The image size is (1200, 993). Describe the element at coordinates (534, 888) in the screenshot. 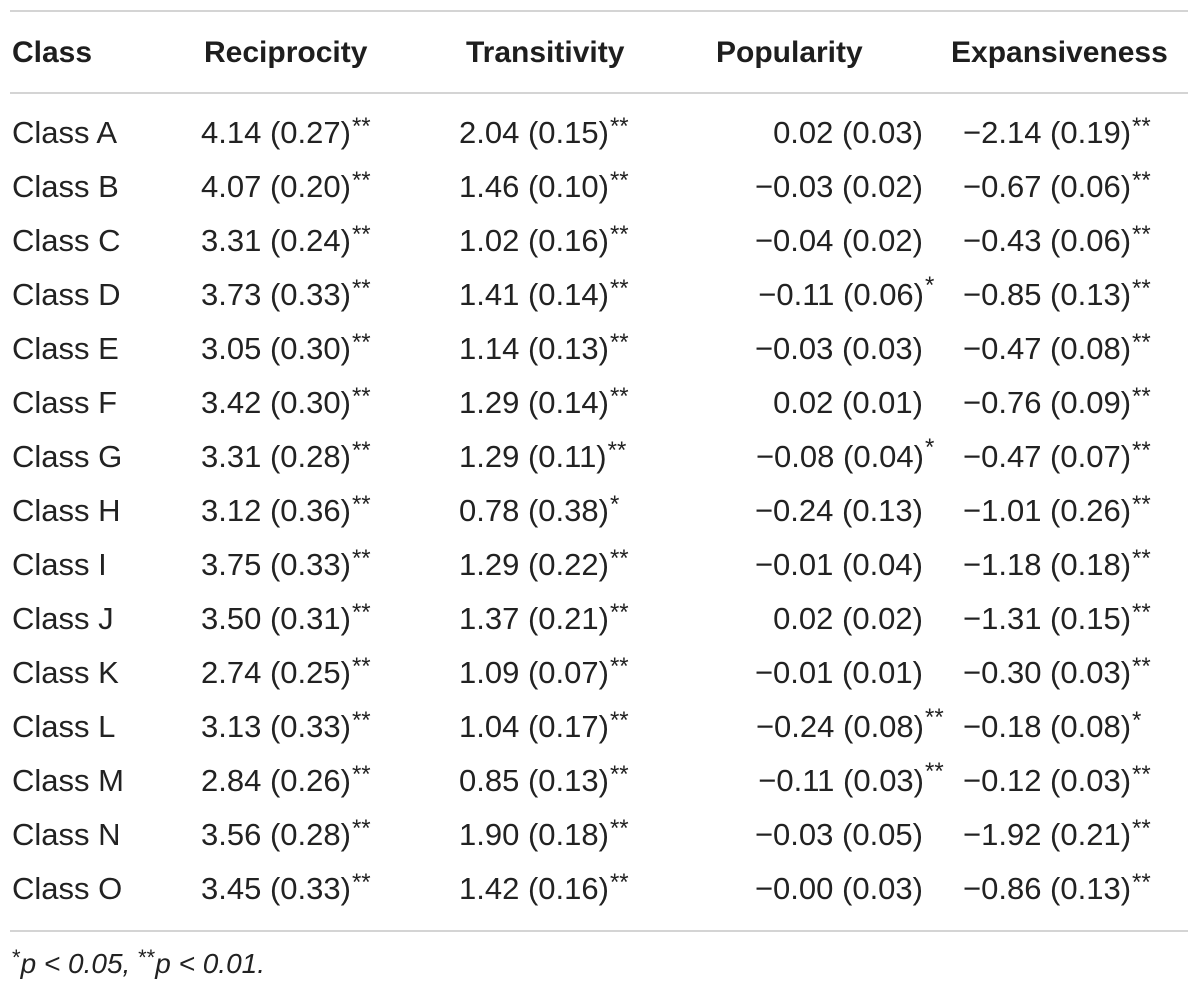

I see `cell-transitivity-value: 1.42 (0.16)` at that location.